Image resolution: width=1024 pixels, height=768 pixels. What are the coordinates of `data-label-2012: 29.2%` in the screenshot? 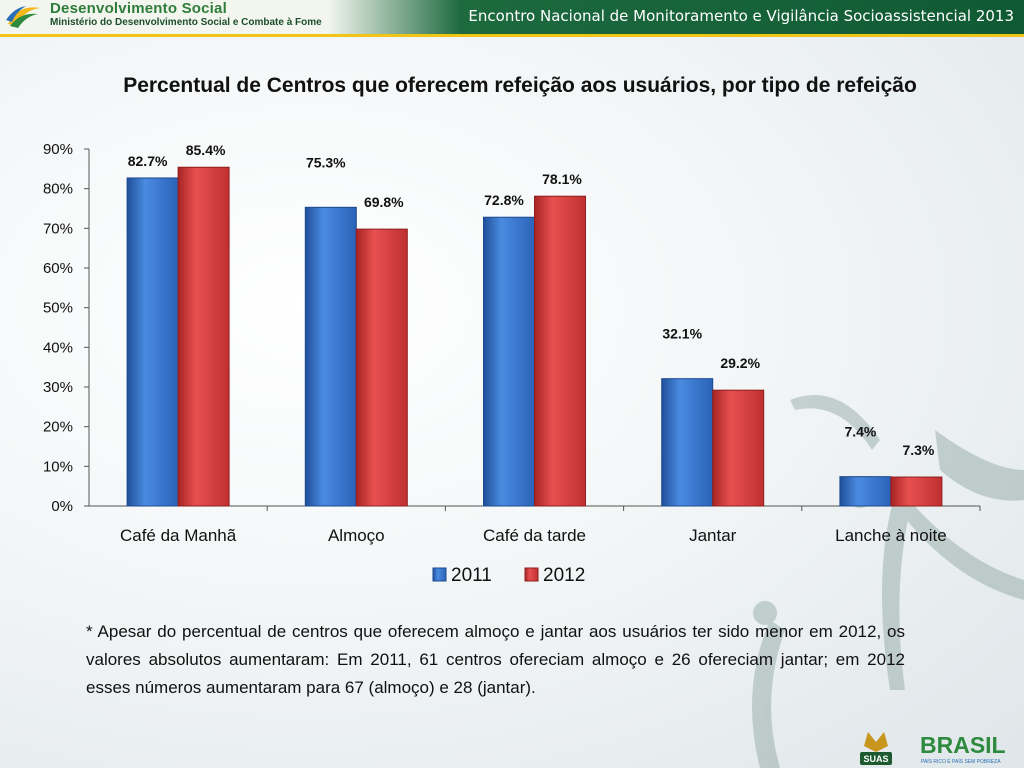 It's located at (740, 363).